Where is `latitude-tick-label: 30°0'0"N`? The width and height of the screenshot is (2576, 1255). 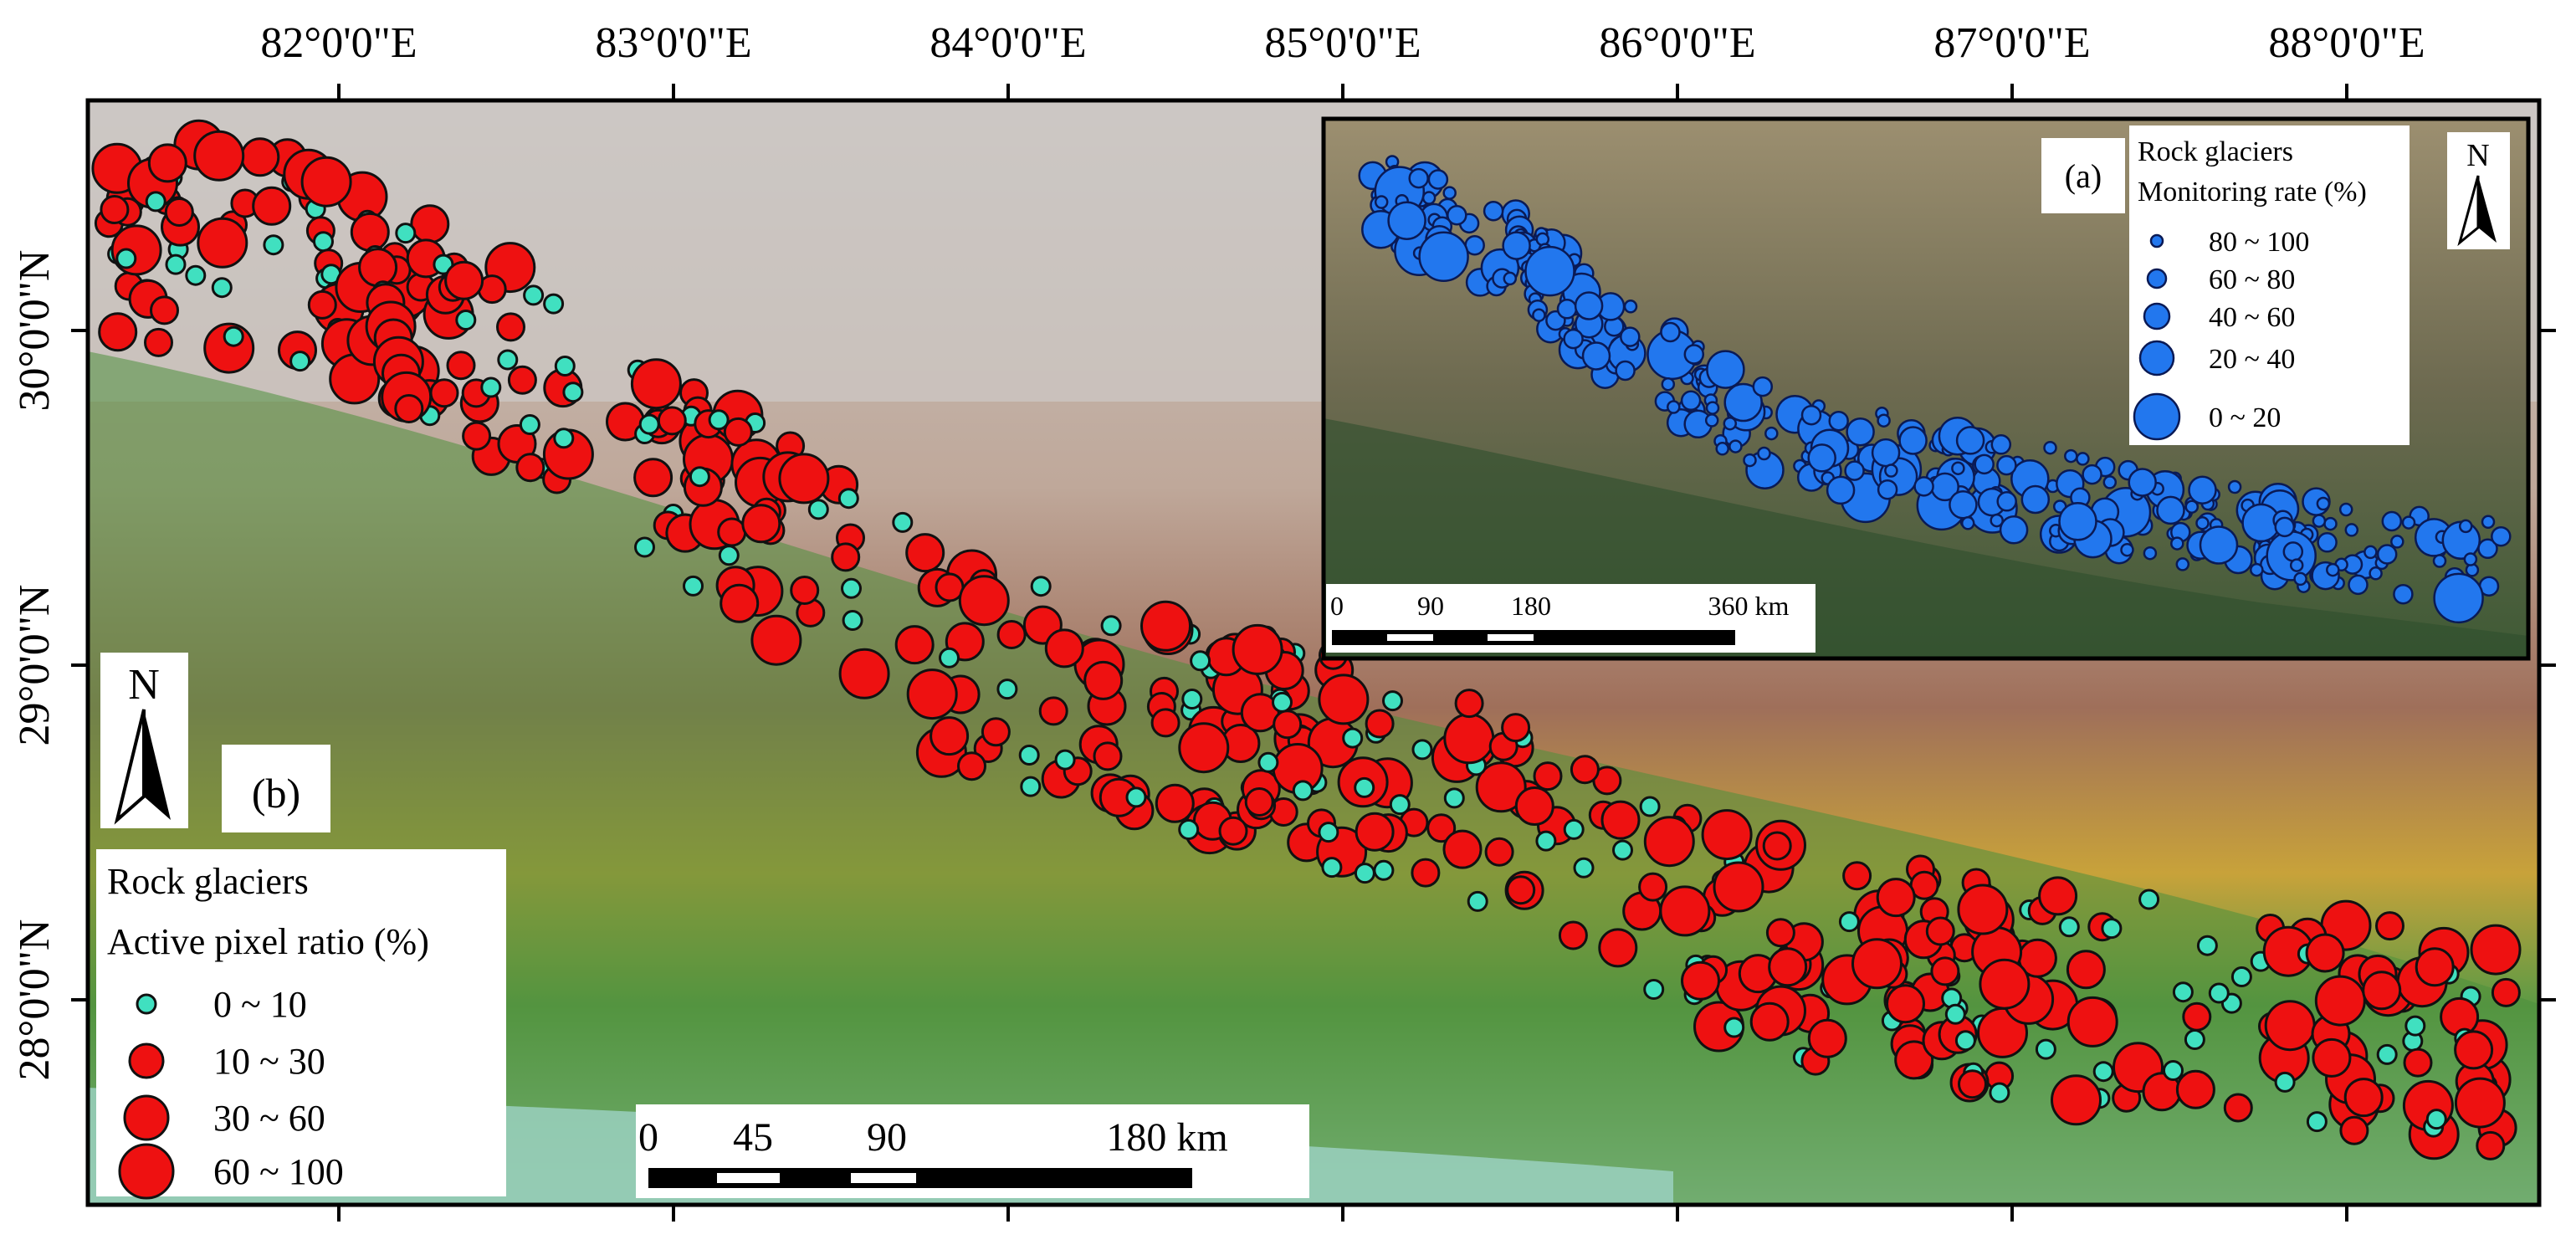
latitude-tick-label: 30°0'0"N is located at coordinates (35, 331).